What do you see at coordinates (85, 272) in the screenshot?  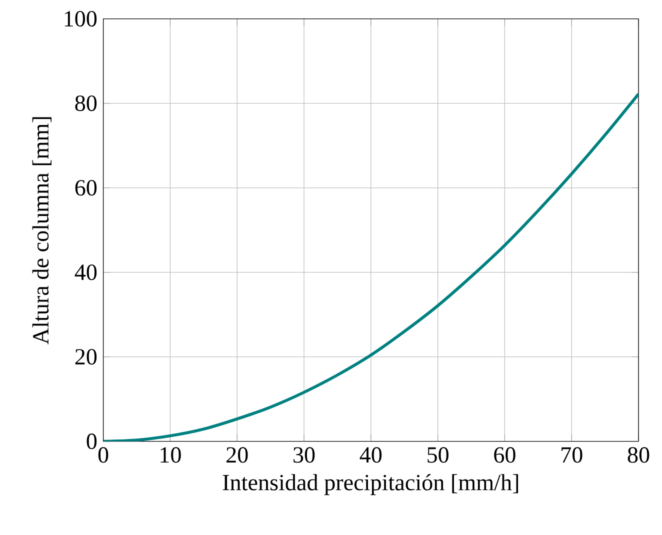 I see `y-tick-label: 40` at bounding box center [85, 272].